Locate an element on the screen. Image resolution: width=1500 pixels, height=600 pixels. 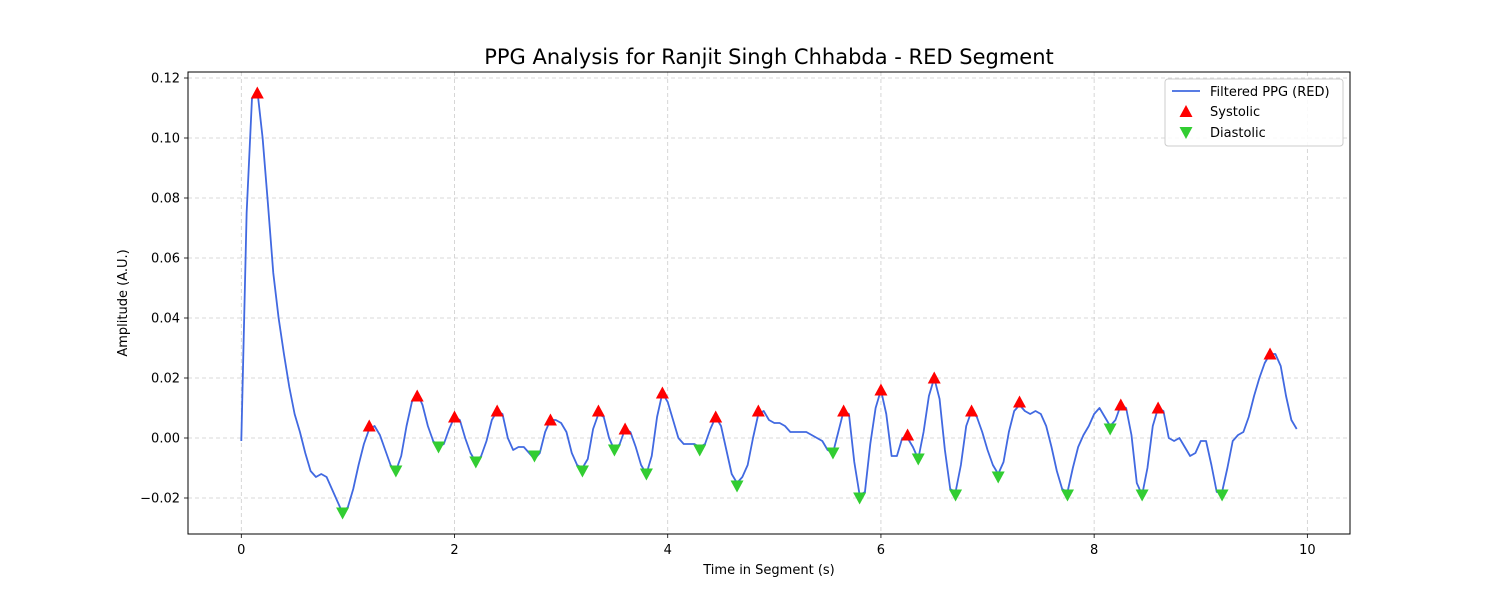
legend-label-diastolic: Diastolic is located at coordinates (1238, 133).